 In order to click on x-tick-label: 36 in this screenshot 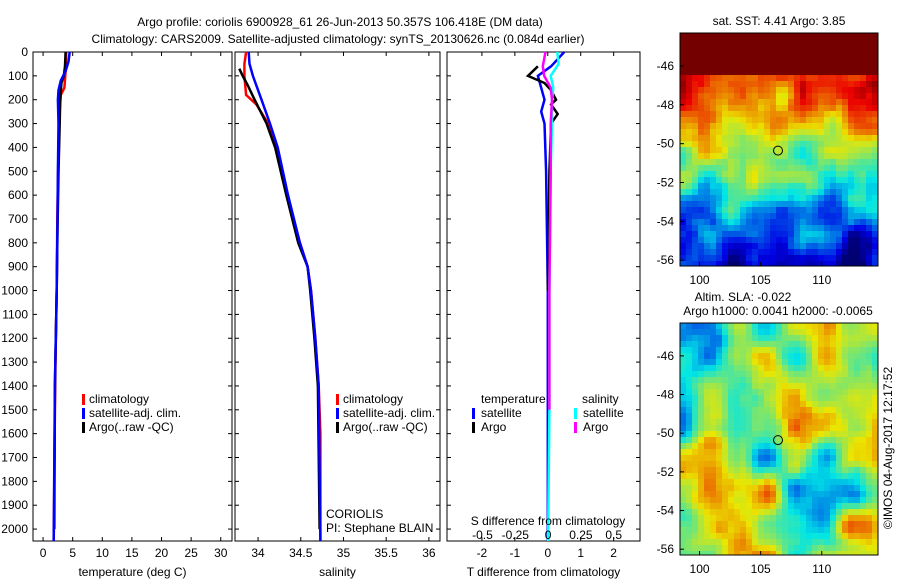, I will do `click(429, 553)`.